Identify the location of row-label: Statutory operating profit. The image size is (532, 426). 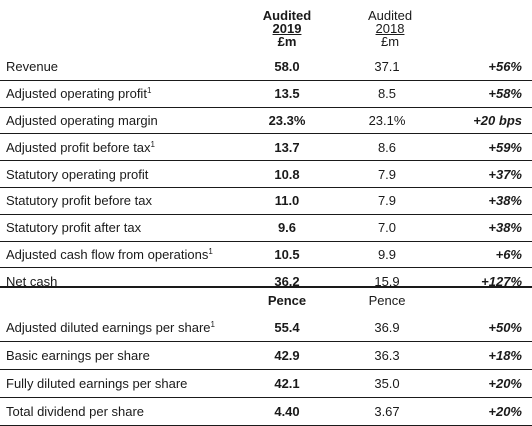
(118, 174).